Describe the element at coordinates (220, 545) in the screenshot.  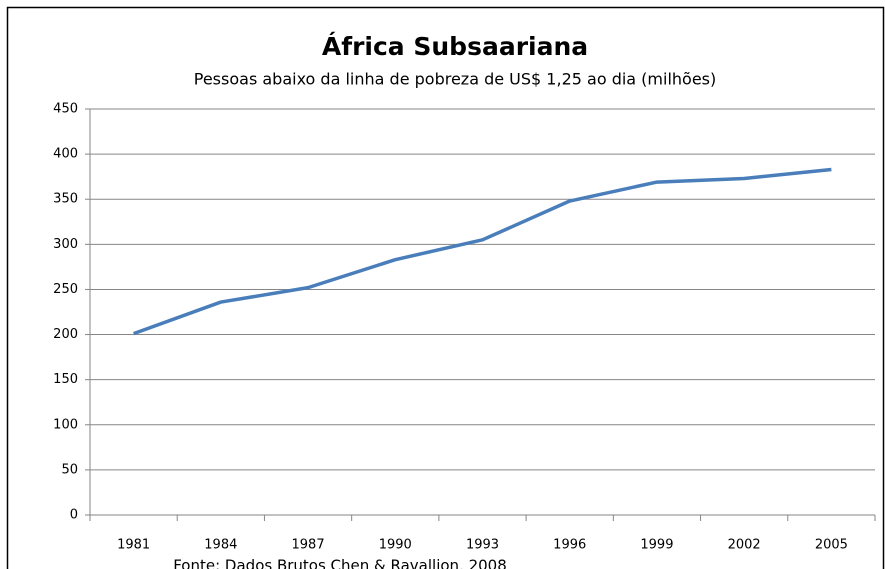
I see `x-tick-label: 1984` at that location.